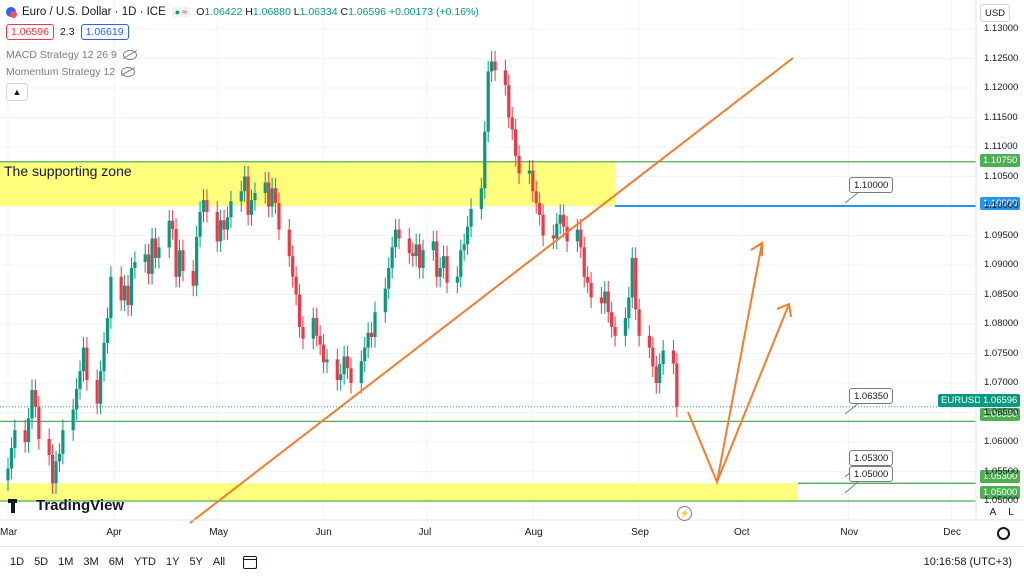 The width and height of the screenshot is (1024, 577). I want to click on collapse-legend-button: ▲, so click(17, 92).